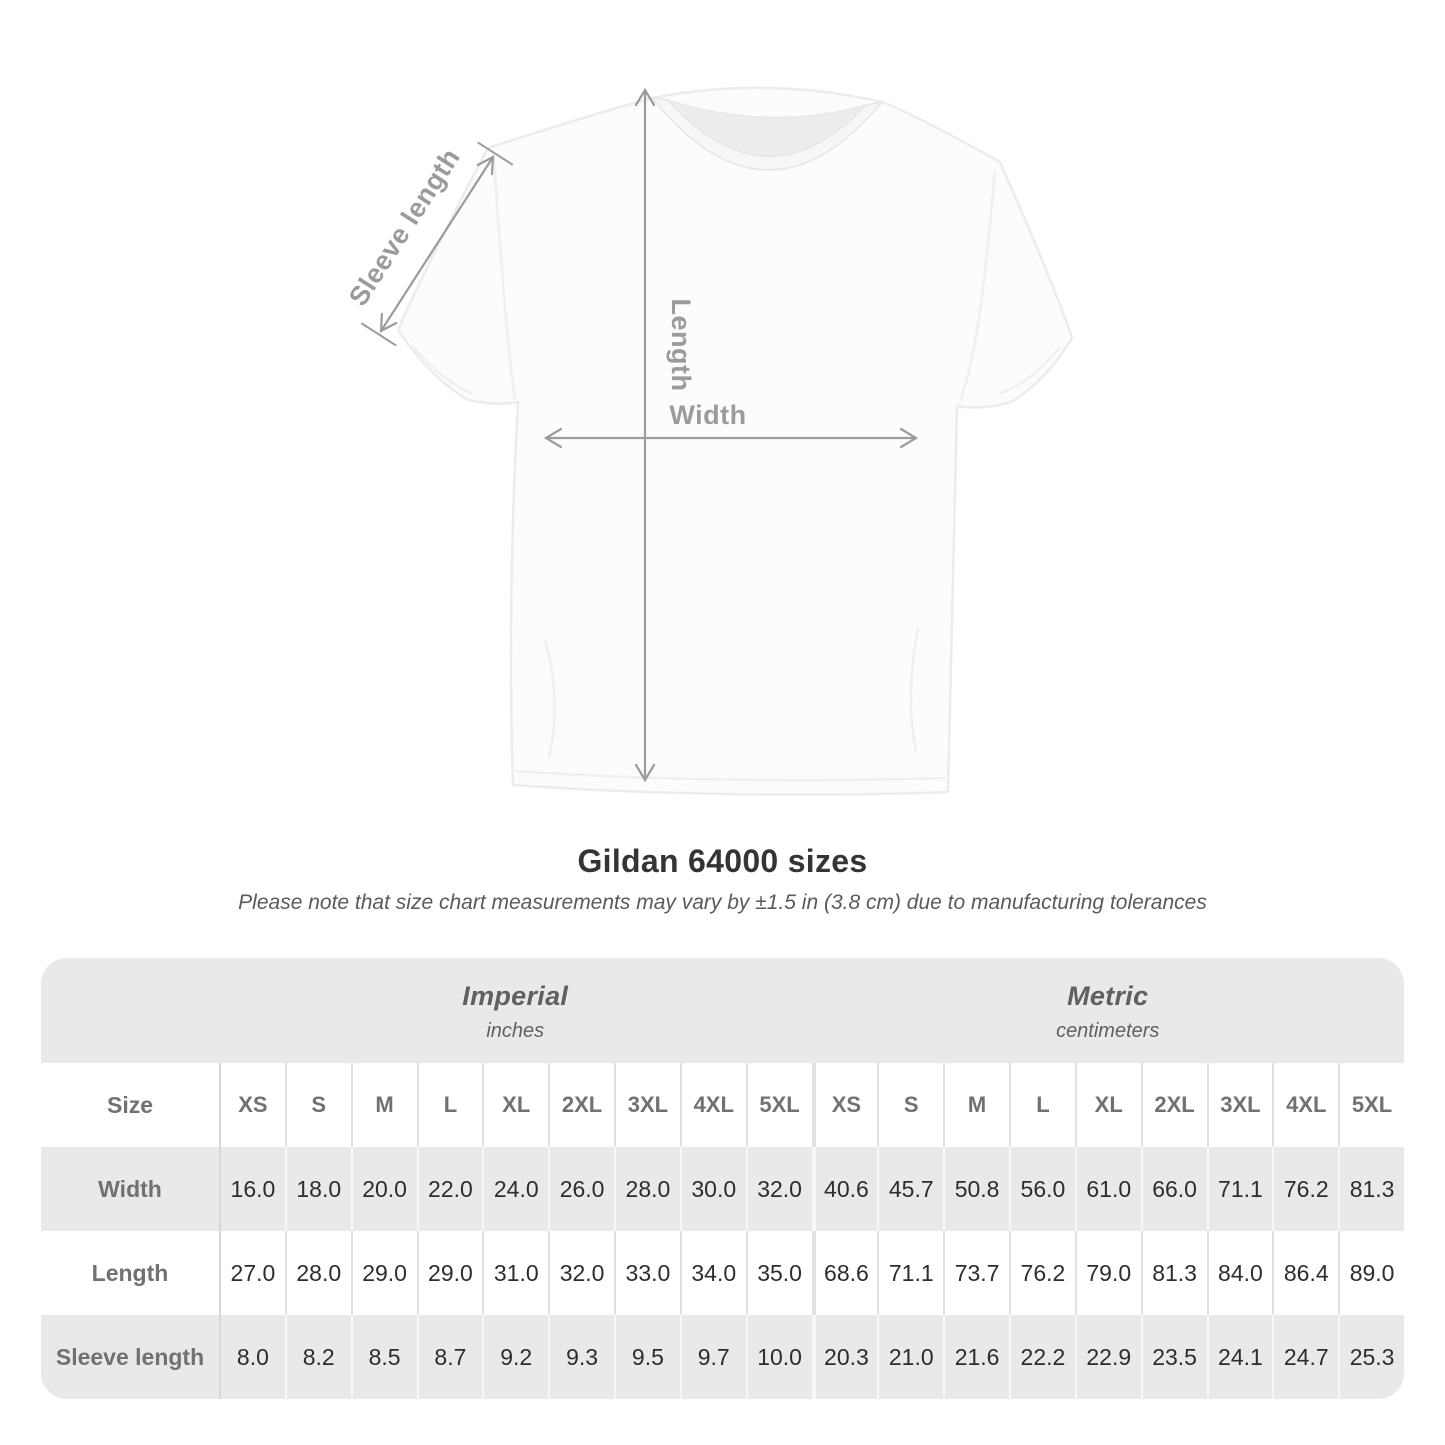  Describe the element at coordinates (252, 1357) in the screenshot. I see `sleeve-imperial-cell: 8.0` at that location.